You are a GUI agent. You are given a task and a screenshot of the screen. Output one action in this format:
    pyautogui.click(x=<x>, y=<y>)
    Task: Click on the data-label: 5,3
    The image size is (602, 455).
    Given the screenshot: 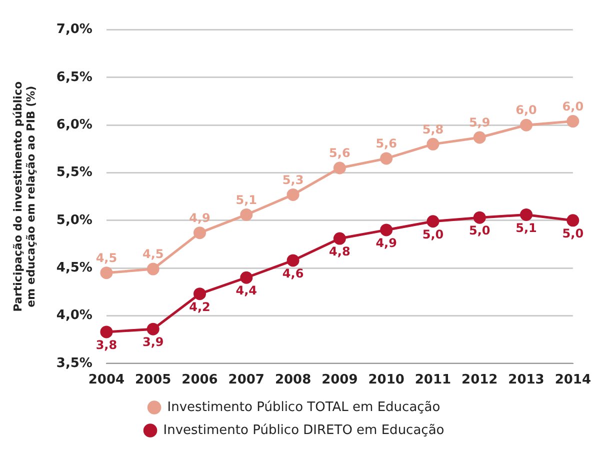 What is the action you would take?
    pyautogui.click(x=293, y=179)
    